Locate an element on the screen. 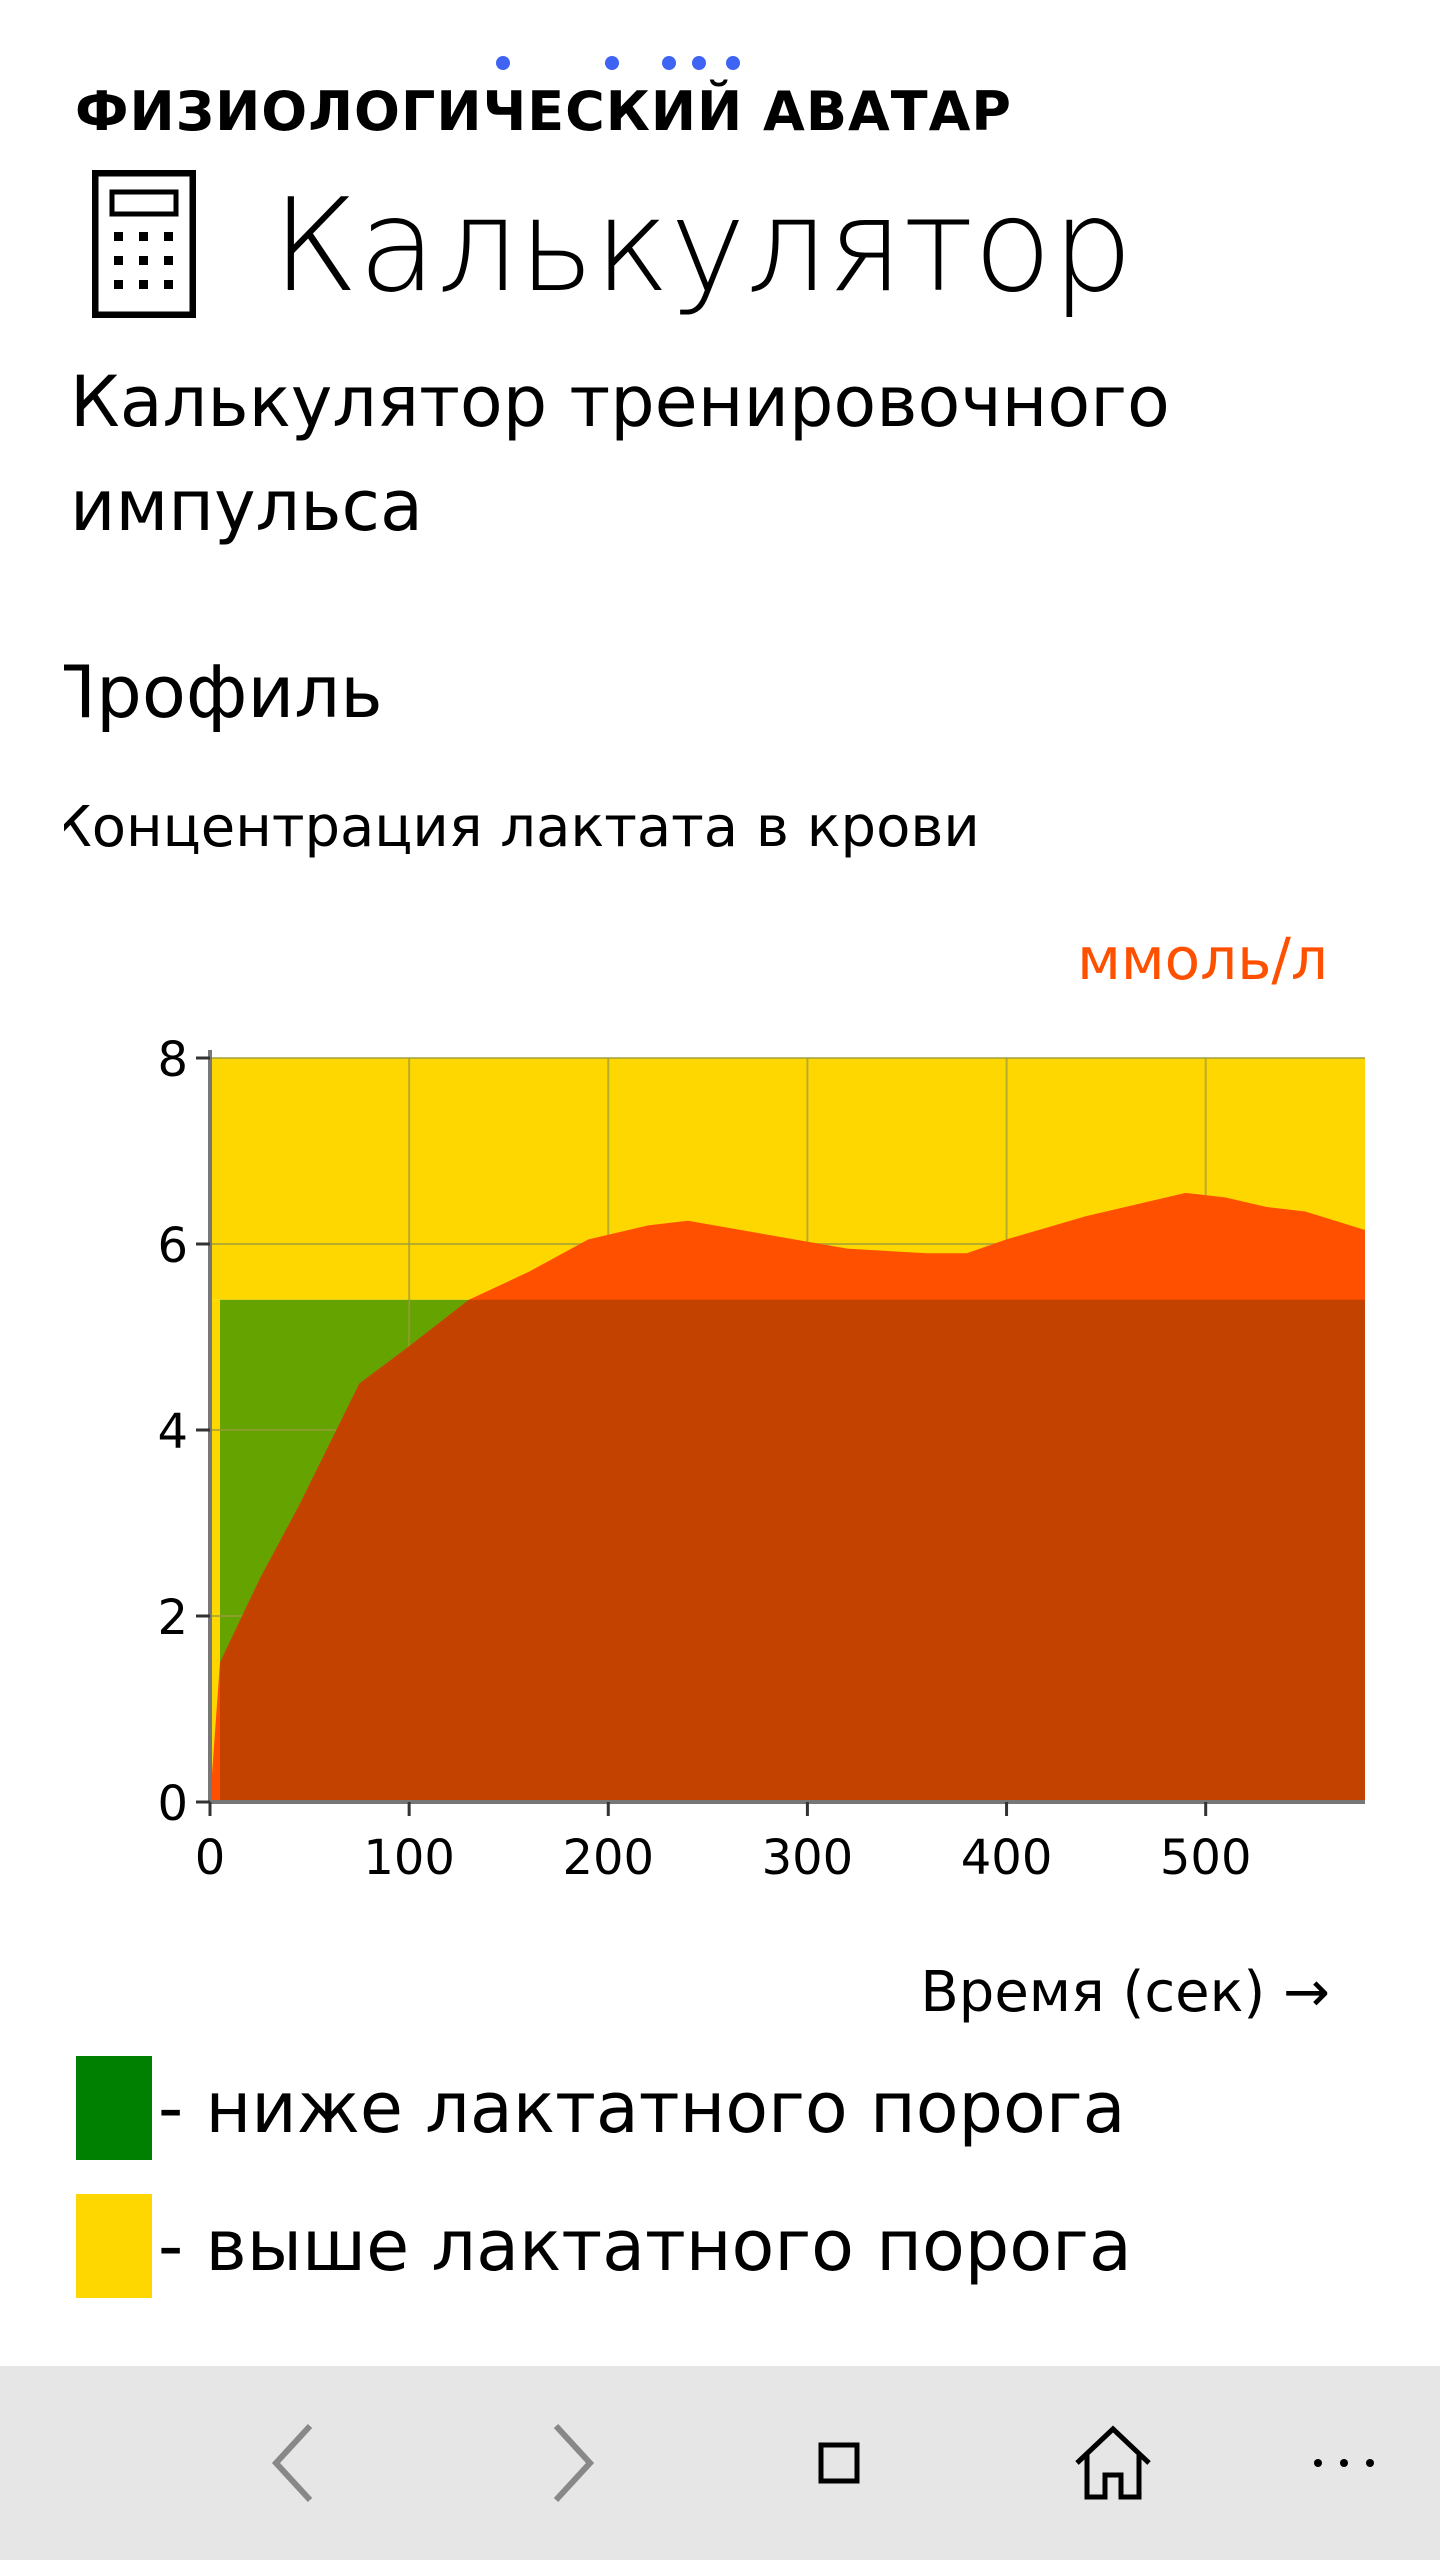  page-title: Калькулятор is located at coordinates (703, 246).